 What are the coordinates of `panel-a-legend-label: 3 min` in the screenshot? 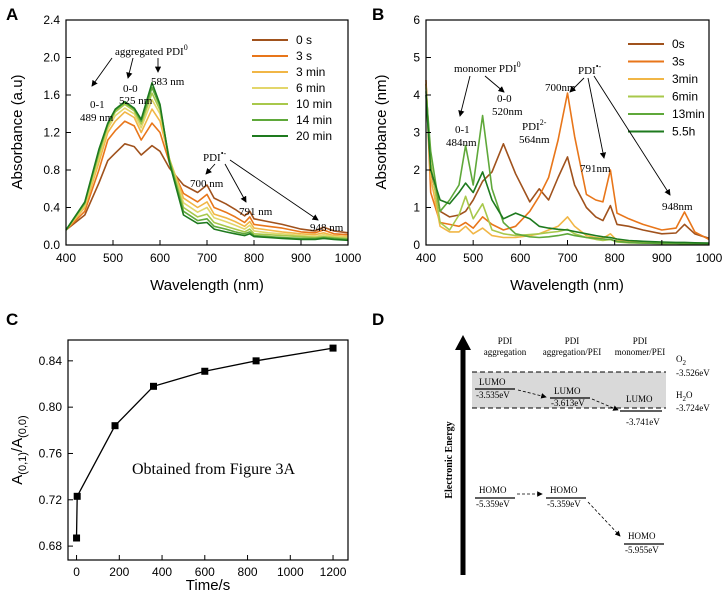 It's located at (310, 72).